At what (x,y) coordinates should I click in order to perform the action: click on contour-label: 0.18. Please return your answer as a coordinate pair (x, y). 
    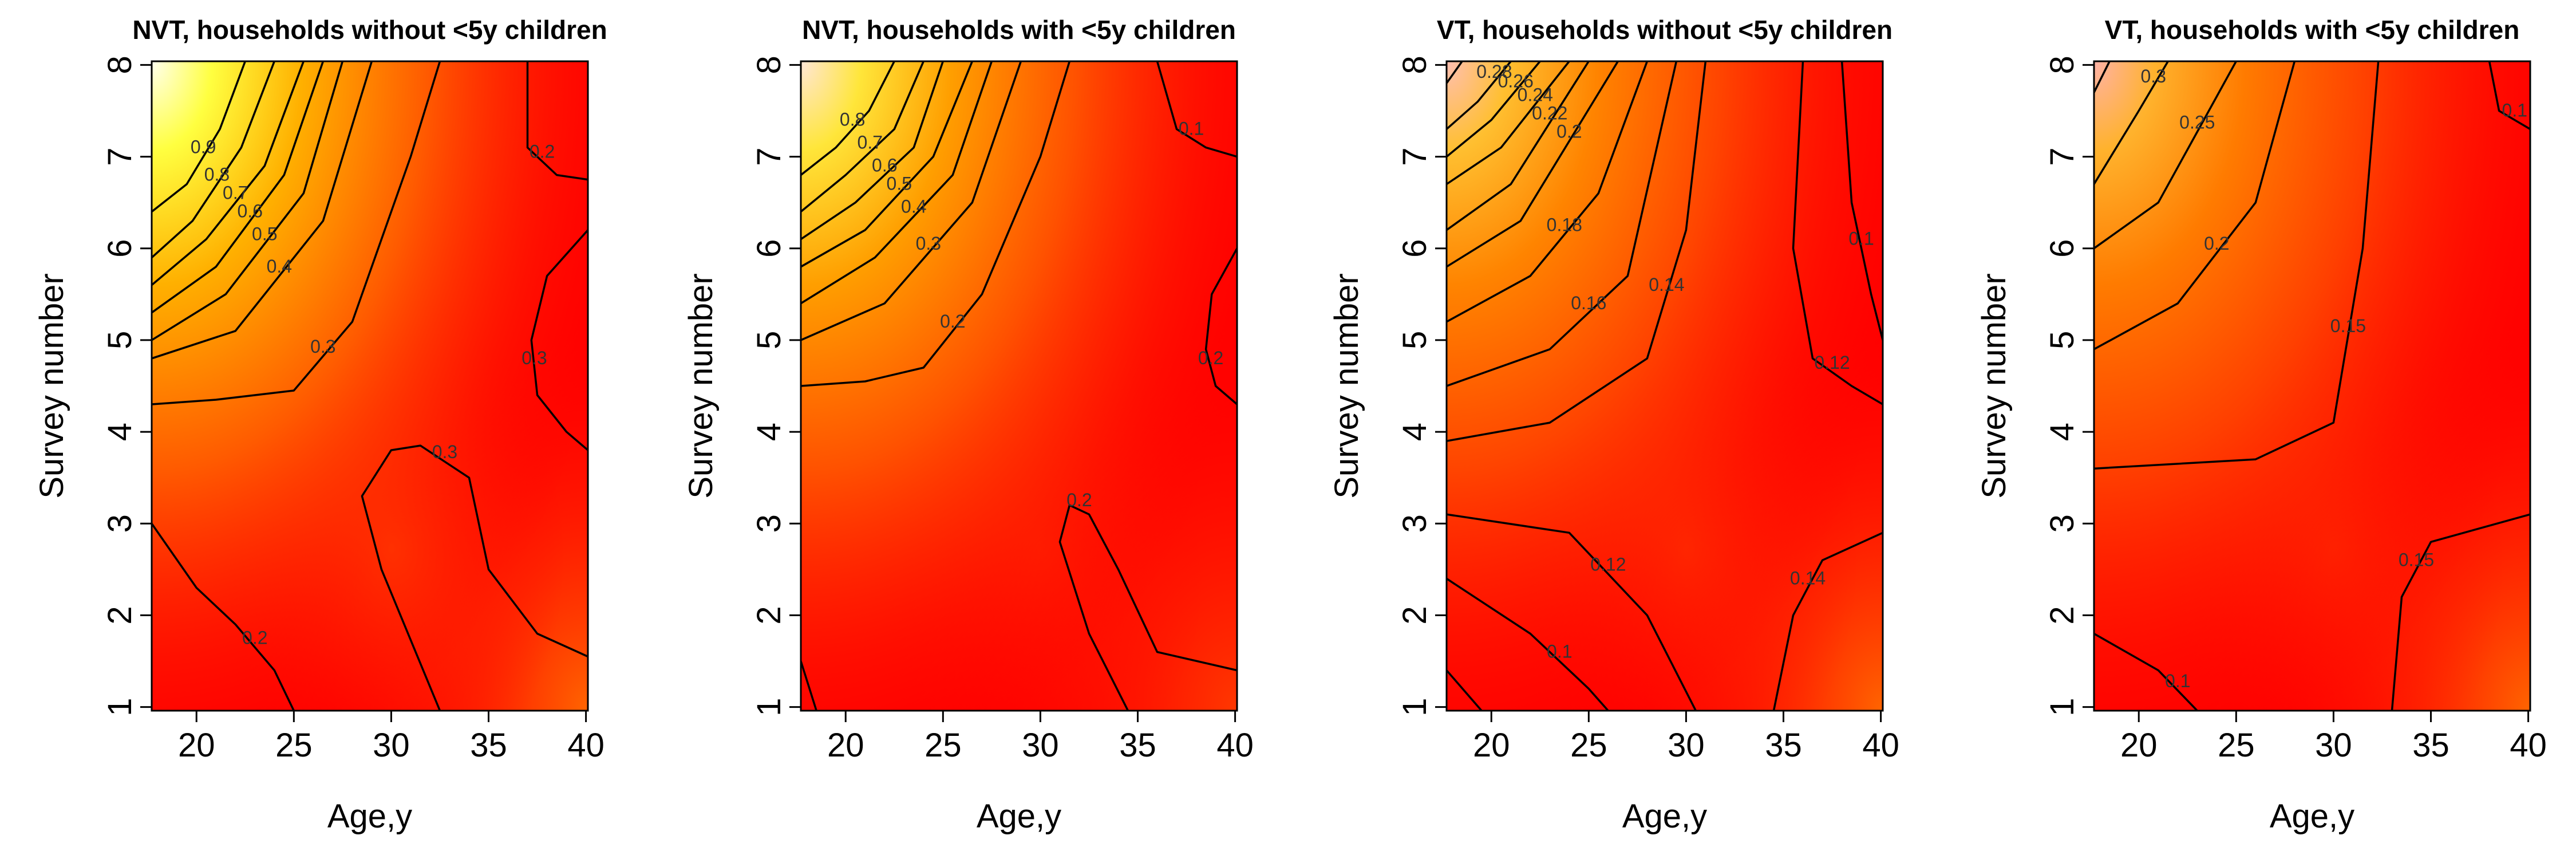
    Looking at the image, I should click on (1564, 225).